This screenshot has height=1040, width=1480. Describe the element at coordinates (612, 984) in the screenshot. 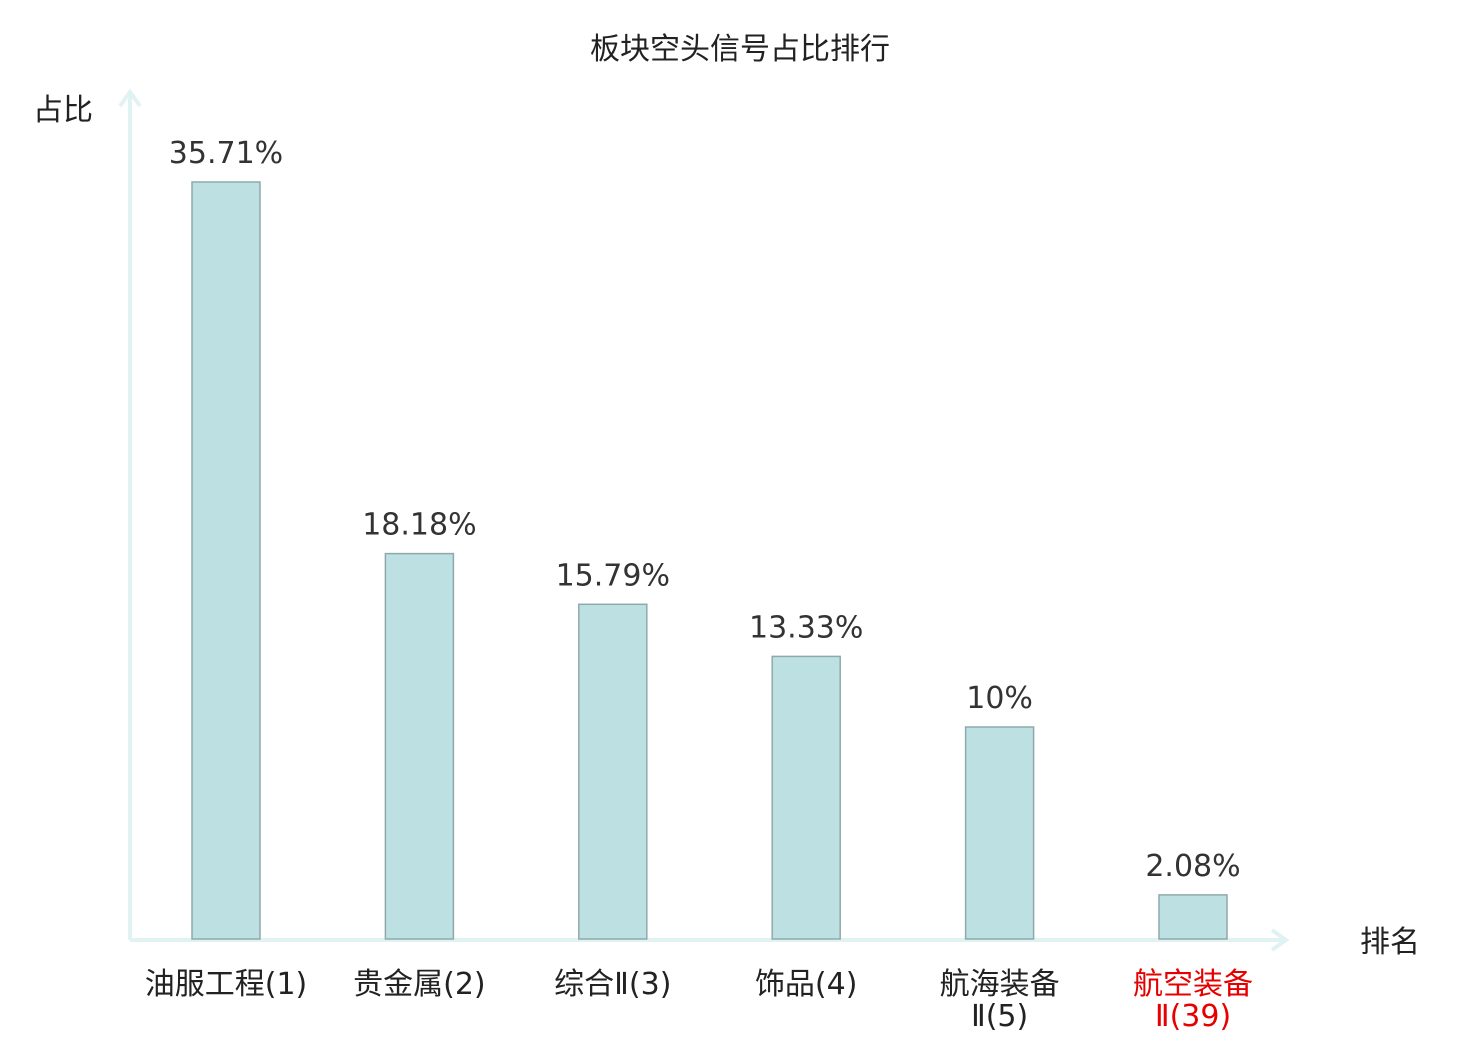

I see `x-tick-label: 综合Ⅱ(3)` at that location.